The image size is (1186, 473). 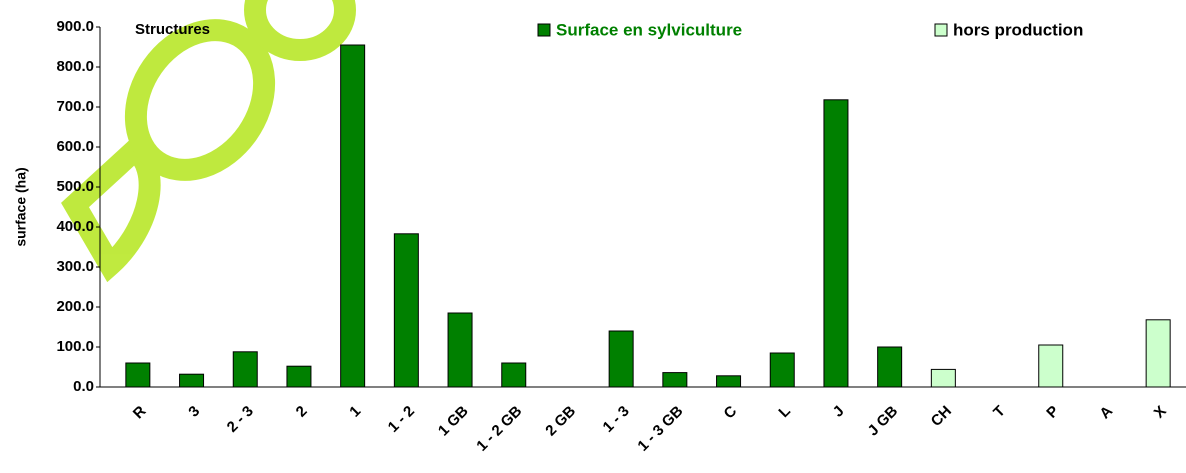 What do you see at coordinates (660, 428) in the screenshot?
I see `x-tick-label: 1 - 3 GB` at bounding box center [660, 428].